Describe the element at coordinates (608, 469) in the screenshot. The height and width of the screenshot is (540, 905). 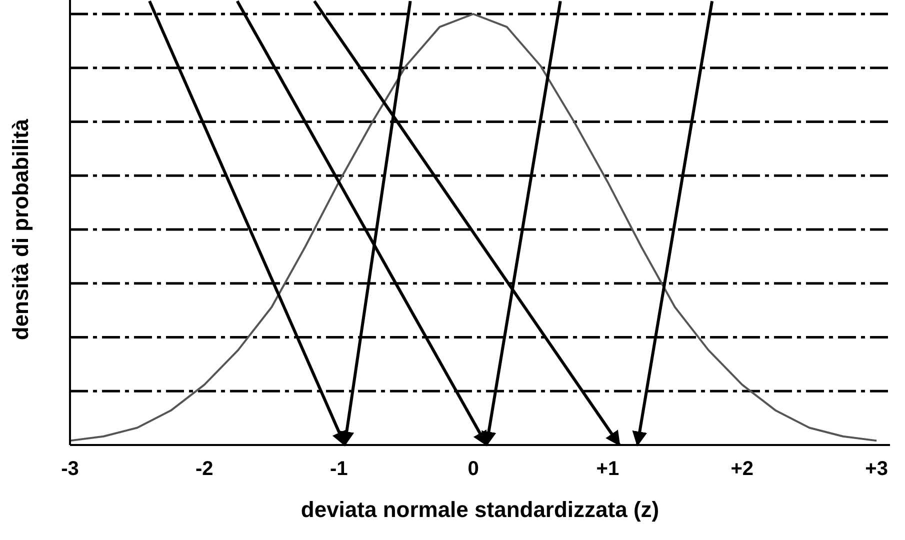
I see `x-tick-label: +1` at that location.